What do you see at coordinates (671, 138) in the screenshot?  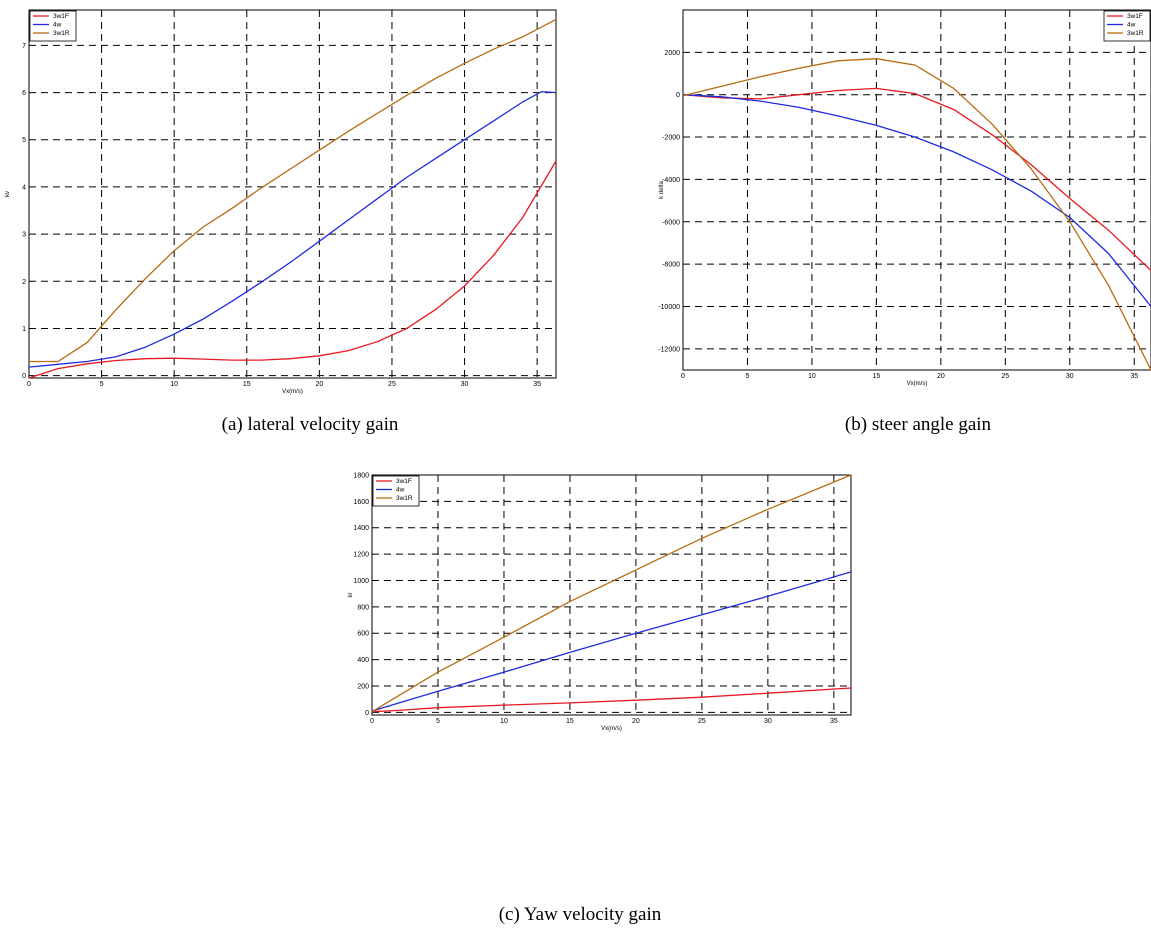 I see `y-tick-label: -2000` at bounding box center [671, 138].